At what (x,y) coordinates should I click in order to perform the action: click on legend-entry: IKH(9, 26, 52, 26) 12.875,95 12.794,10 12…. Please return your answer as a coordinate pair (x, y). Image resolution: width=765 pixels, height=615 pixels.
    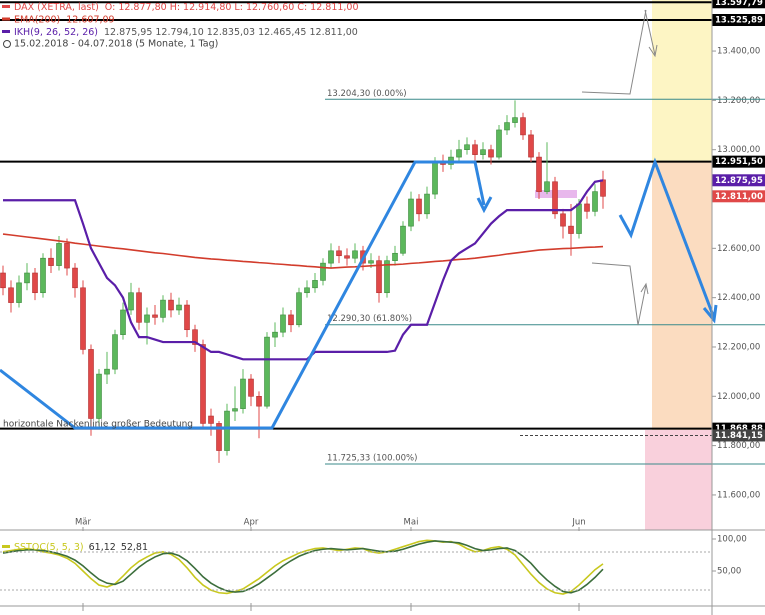
    Looking at the image, I should click on (186, 32).